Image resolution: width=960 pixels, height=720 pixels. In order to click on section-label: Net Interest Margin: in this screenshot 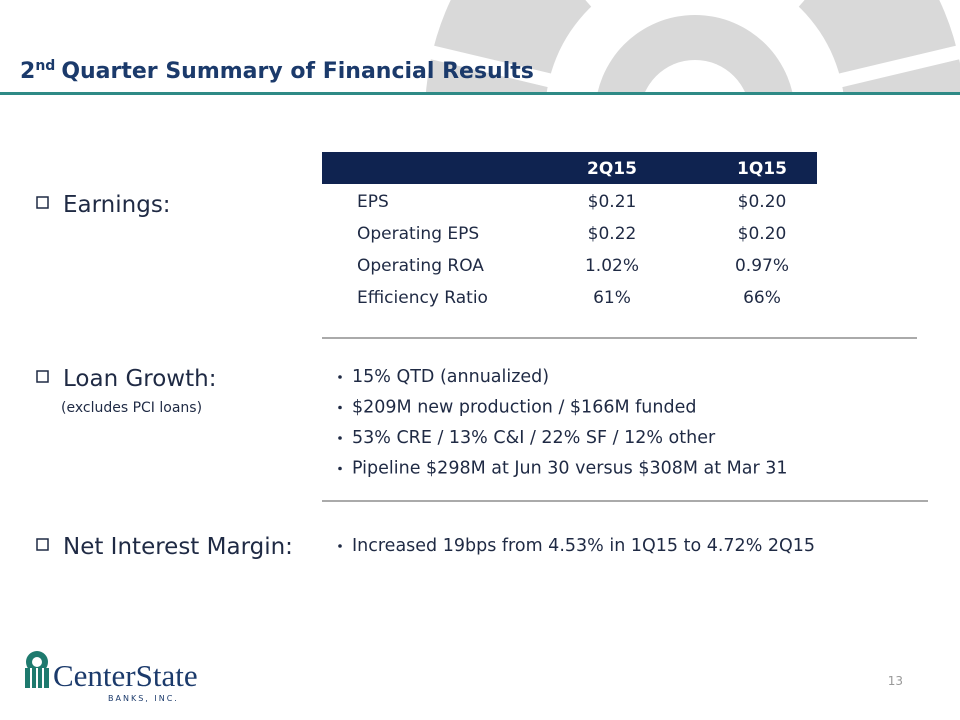, I will do `click(178, 547)`.